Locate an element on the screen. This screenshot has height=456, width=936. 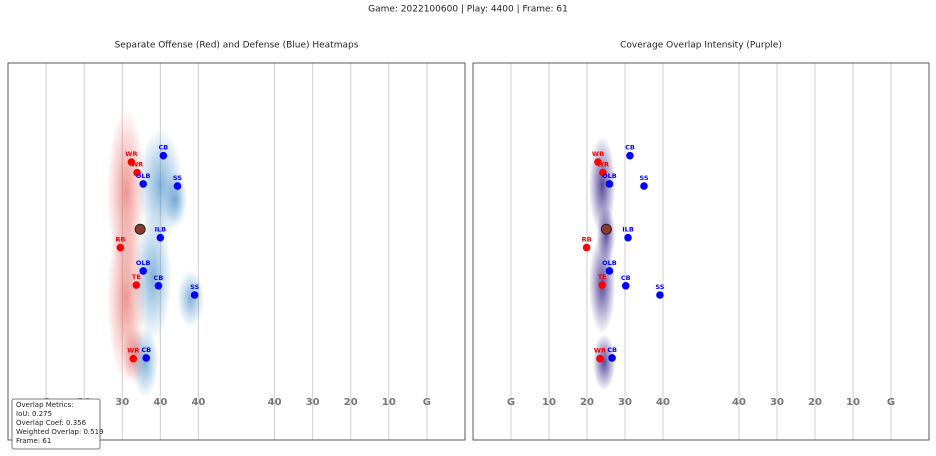
panel-title: Coverage Overlap Intensity (Purple) is located at coordinates (701, 46).